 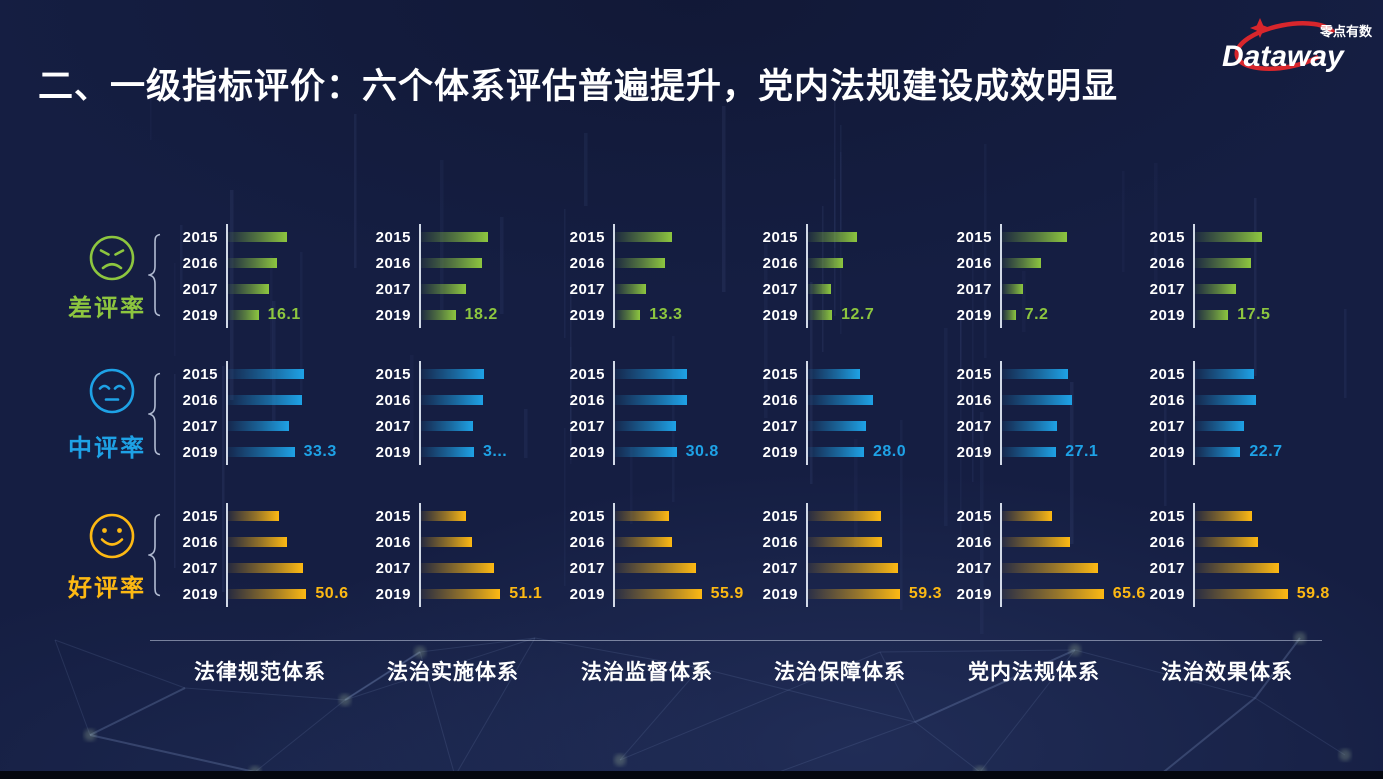 What do you see at coordinates (870, 452) in the screenshot?
I see `bar-row: 2019 28.0` at bounding box center [870, 452].